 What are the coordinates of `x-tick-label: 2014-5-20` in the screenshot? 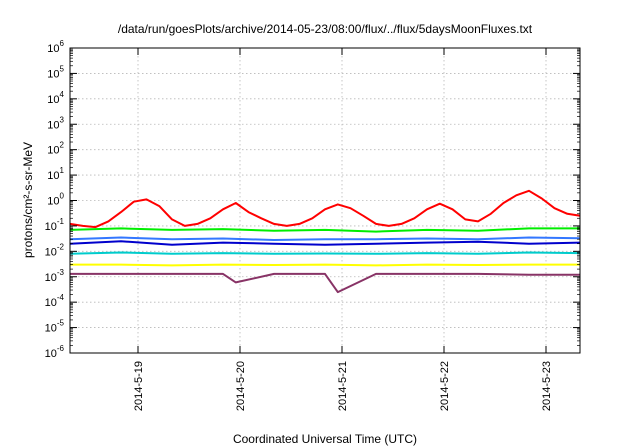 It's located at (241, 386).